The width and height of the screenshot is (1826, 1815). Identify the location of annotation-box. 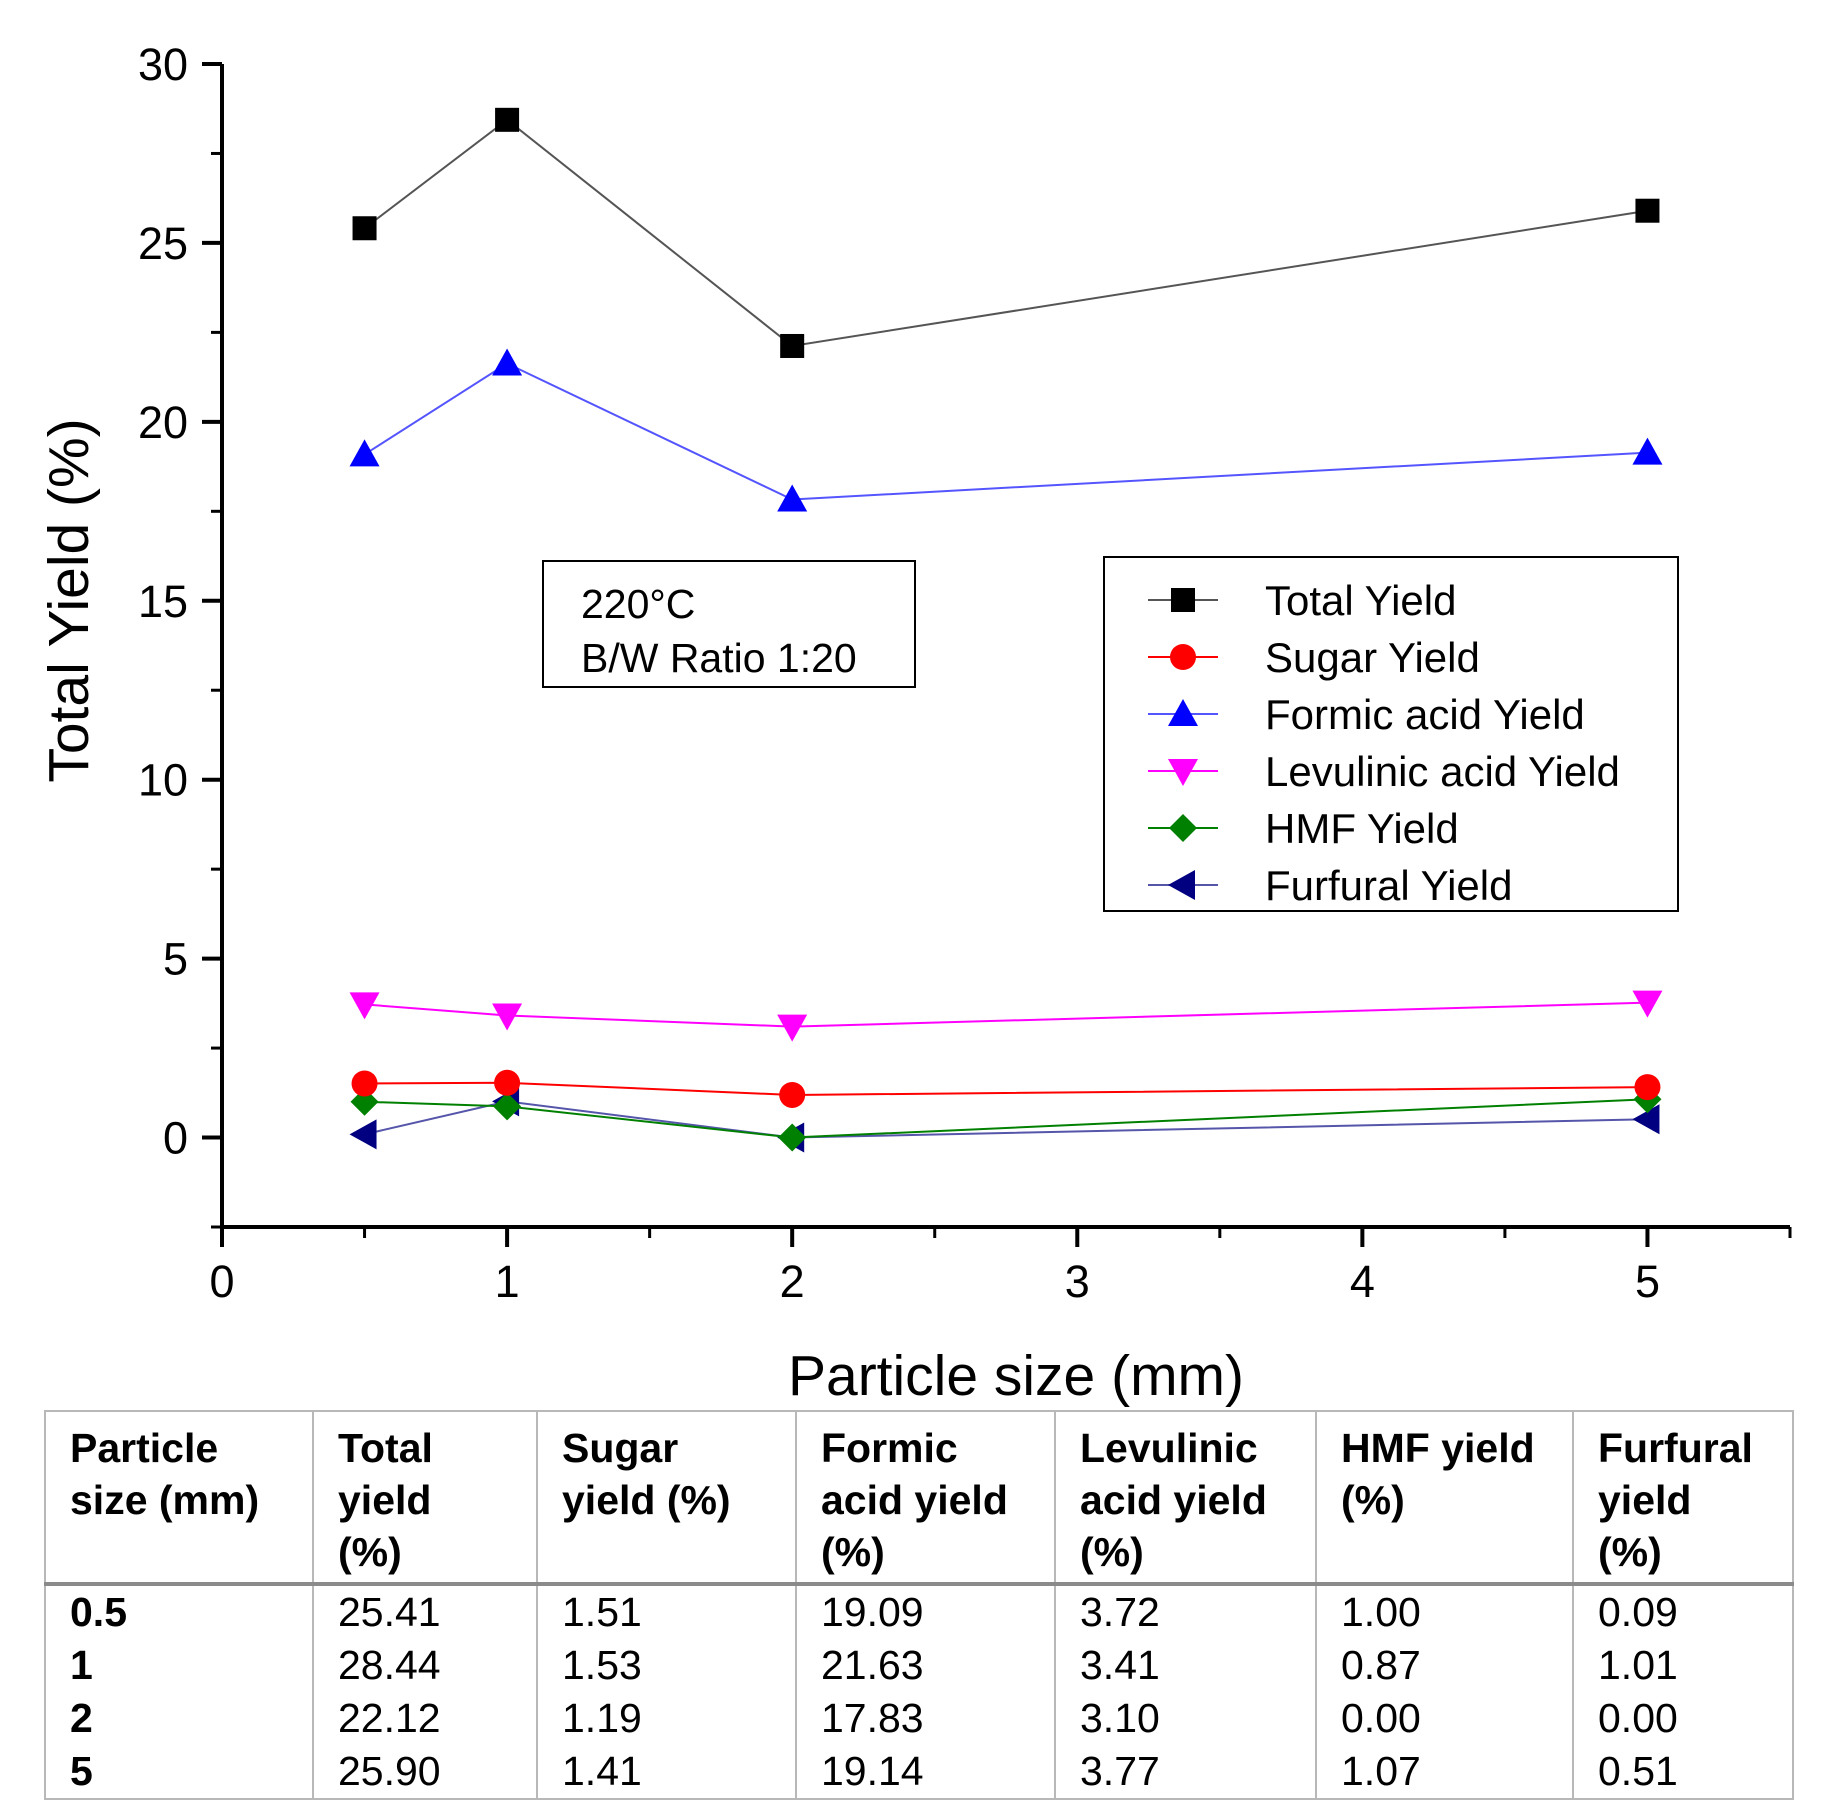
(729, 624).